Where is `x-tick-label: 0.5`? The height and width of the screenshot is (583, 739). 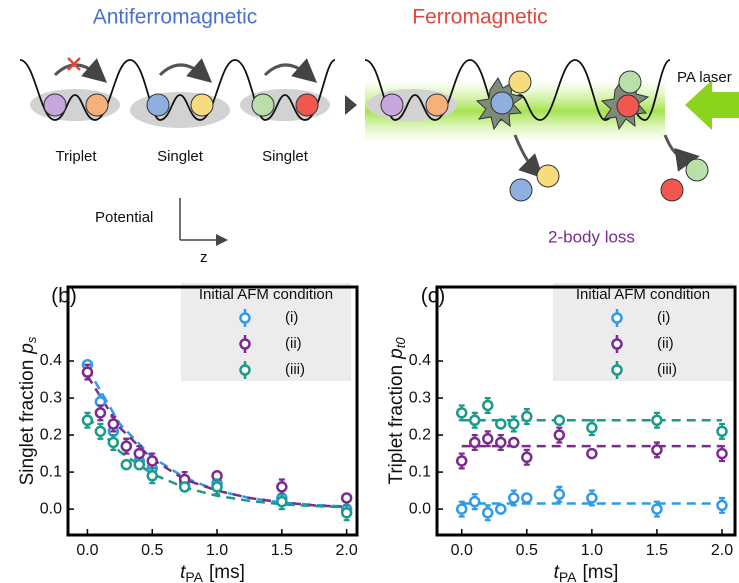 x-tick-label: 0.5 is located at coordinates (527, 550).